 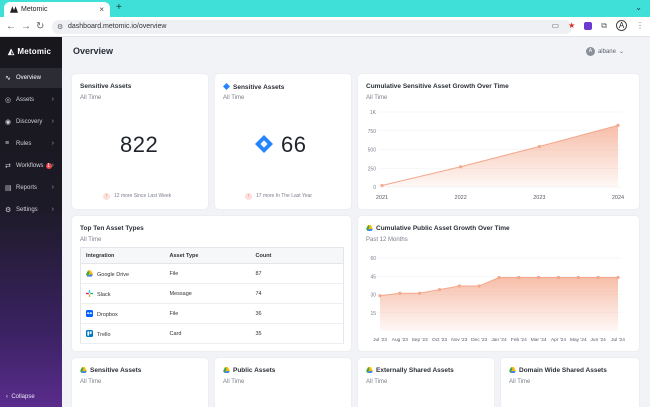 I want to click on x-tick-label: Jun '24, so click(x=599, y=340).